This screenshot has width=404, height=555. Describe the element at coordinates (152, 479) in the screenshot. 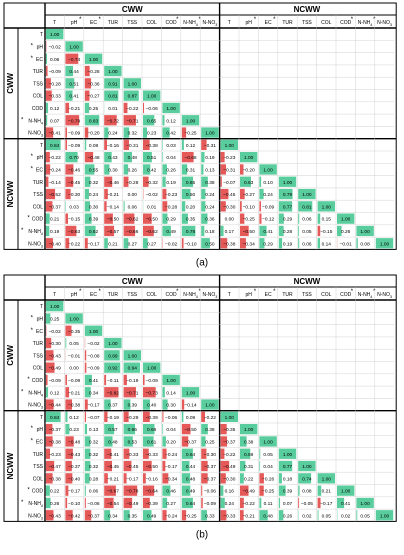

I see `cell-value: −0.16` at that location.